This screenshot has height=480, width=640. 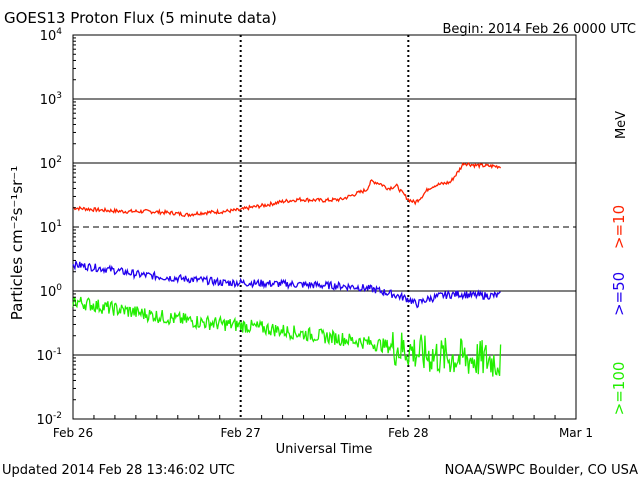 What do you see at coordinates (118, 470) in the screenshot?
I see `updated-timestamp: Updated 2014 Feb 28 13:46:02 UTC` at bounding box center [118, 470].